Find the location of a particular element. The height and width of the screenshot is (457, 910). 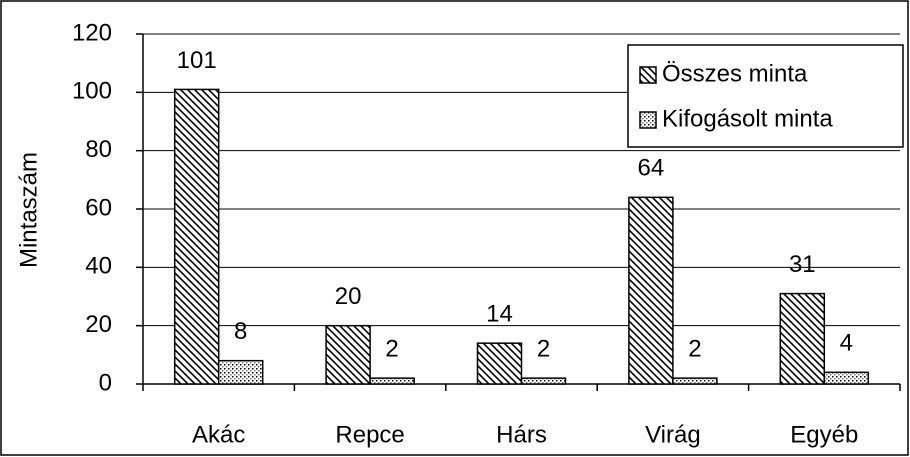

x-tick-label: Virág is located at coordinates (673, 434).